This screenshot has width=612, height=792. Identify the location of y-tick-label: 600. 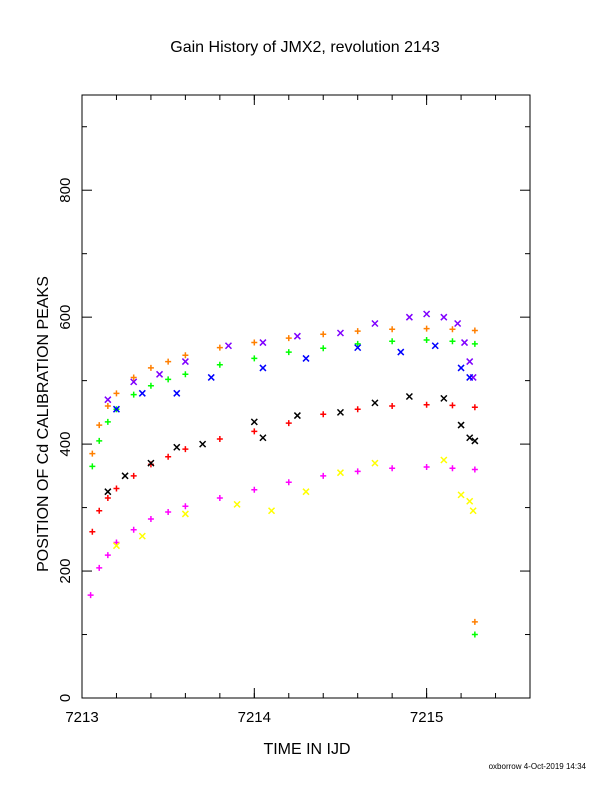
(65, 317).